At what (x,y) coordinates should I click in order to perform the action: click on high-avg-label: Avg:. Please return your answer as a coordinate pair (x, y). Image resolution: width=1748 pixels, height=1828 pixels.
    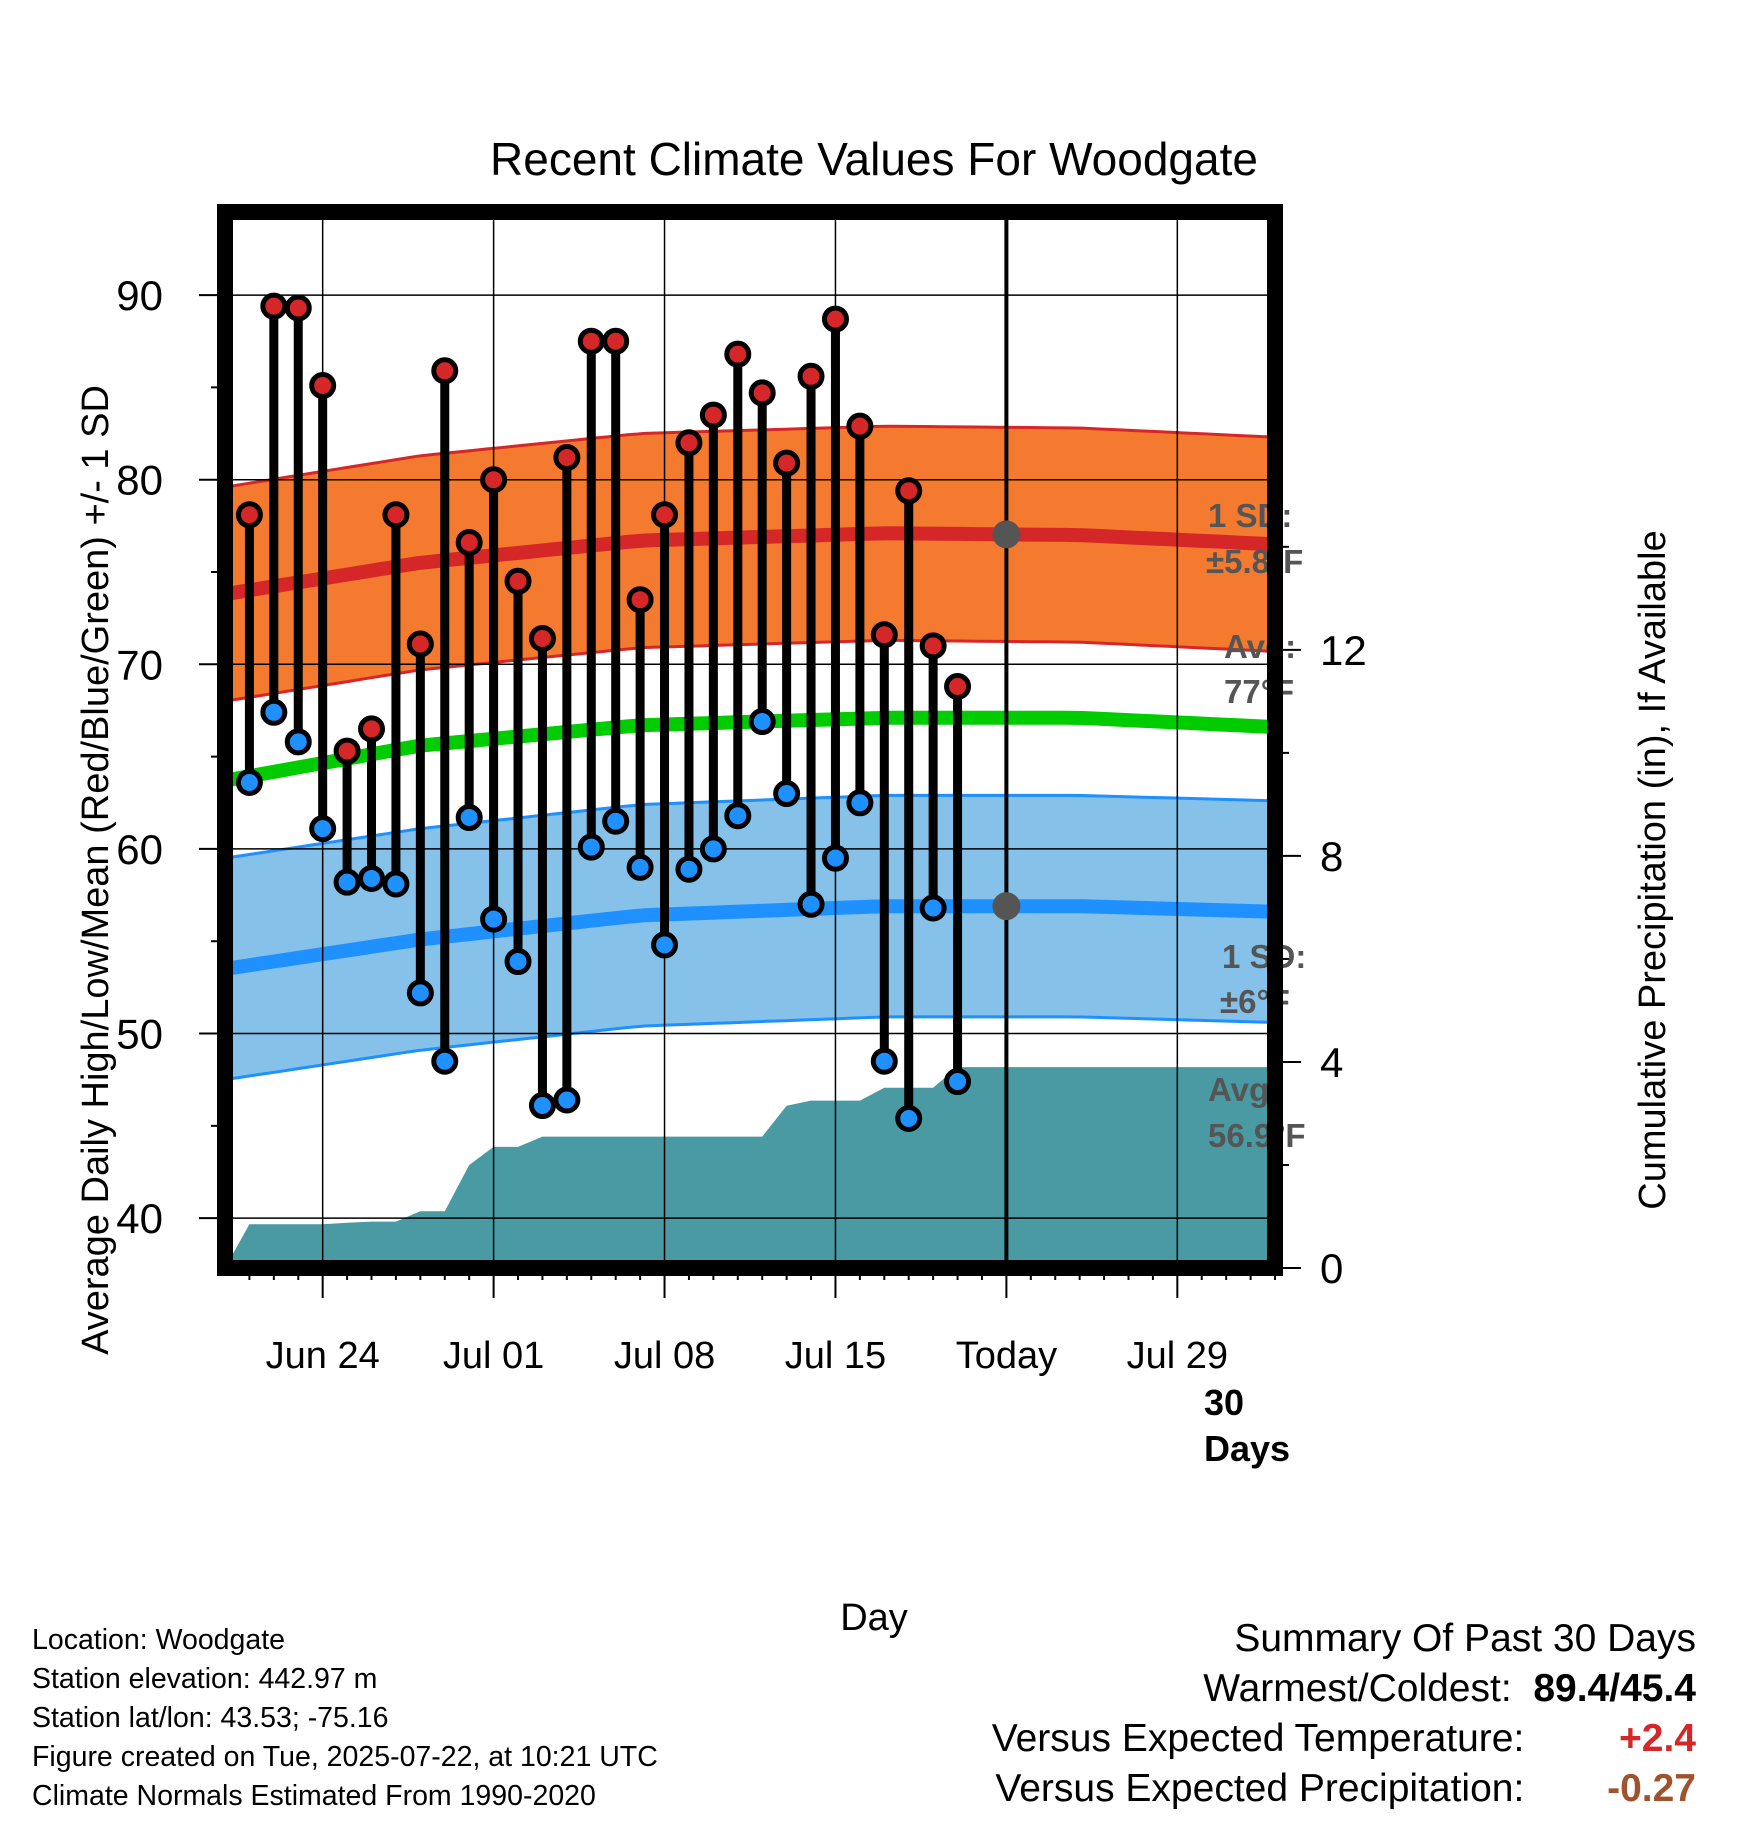
    Looking at the image, I should click on (1260, 646).